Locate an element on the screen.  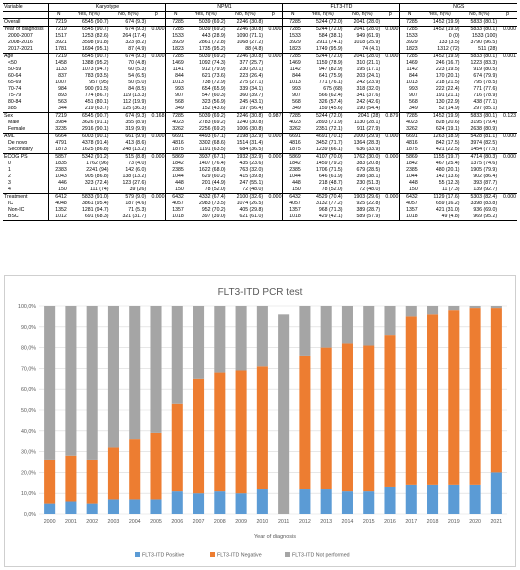
table-cell: 467 (25.4) is located at coordinates (447, 163).